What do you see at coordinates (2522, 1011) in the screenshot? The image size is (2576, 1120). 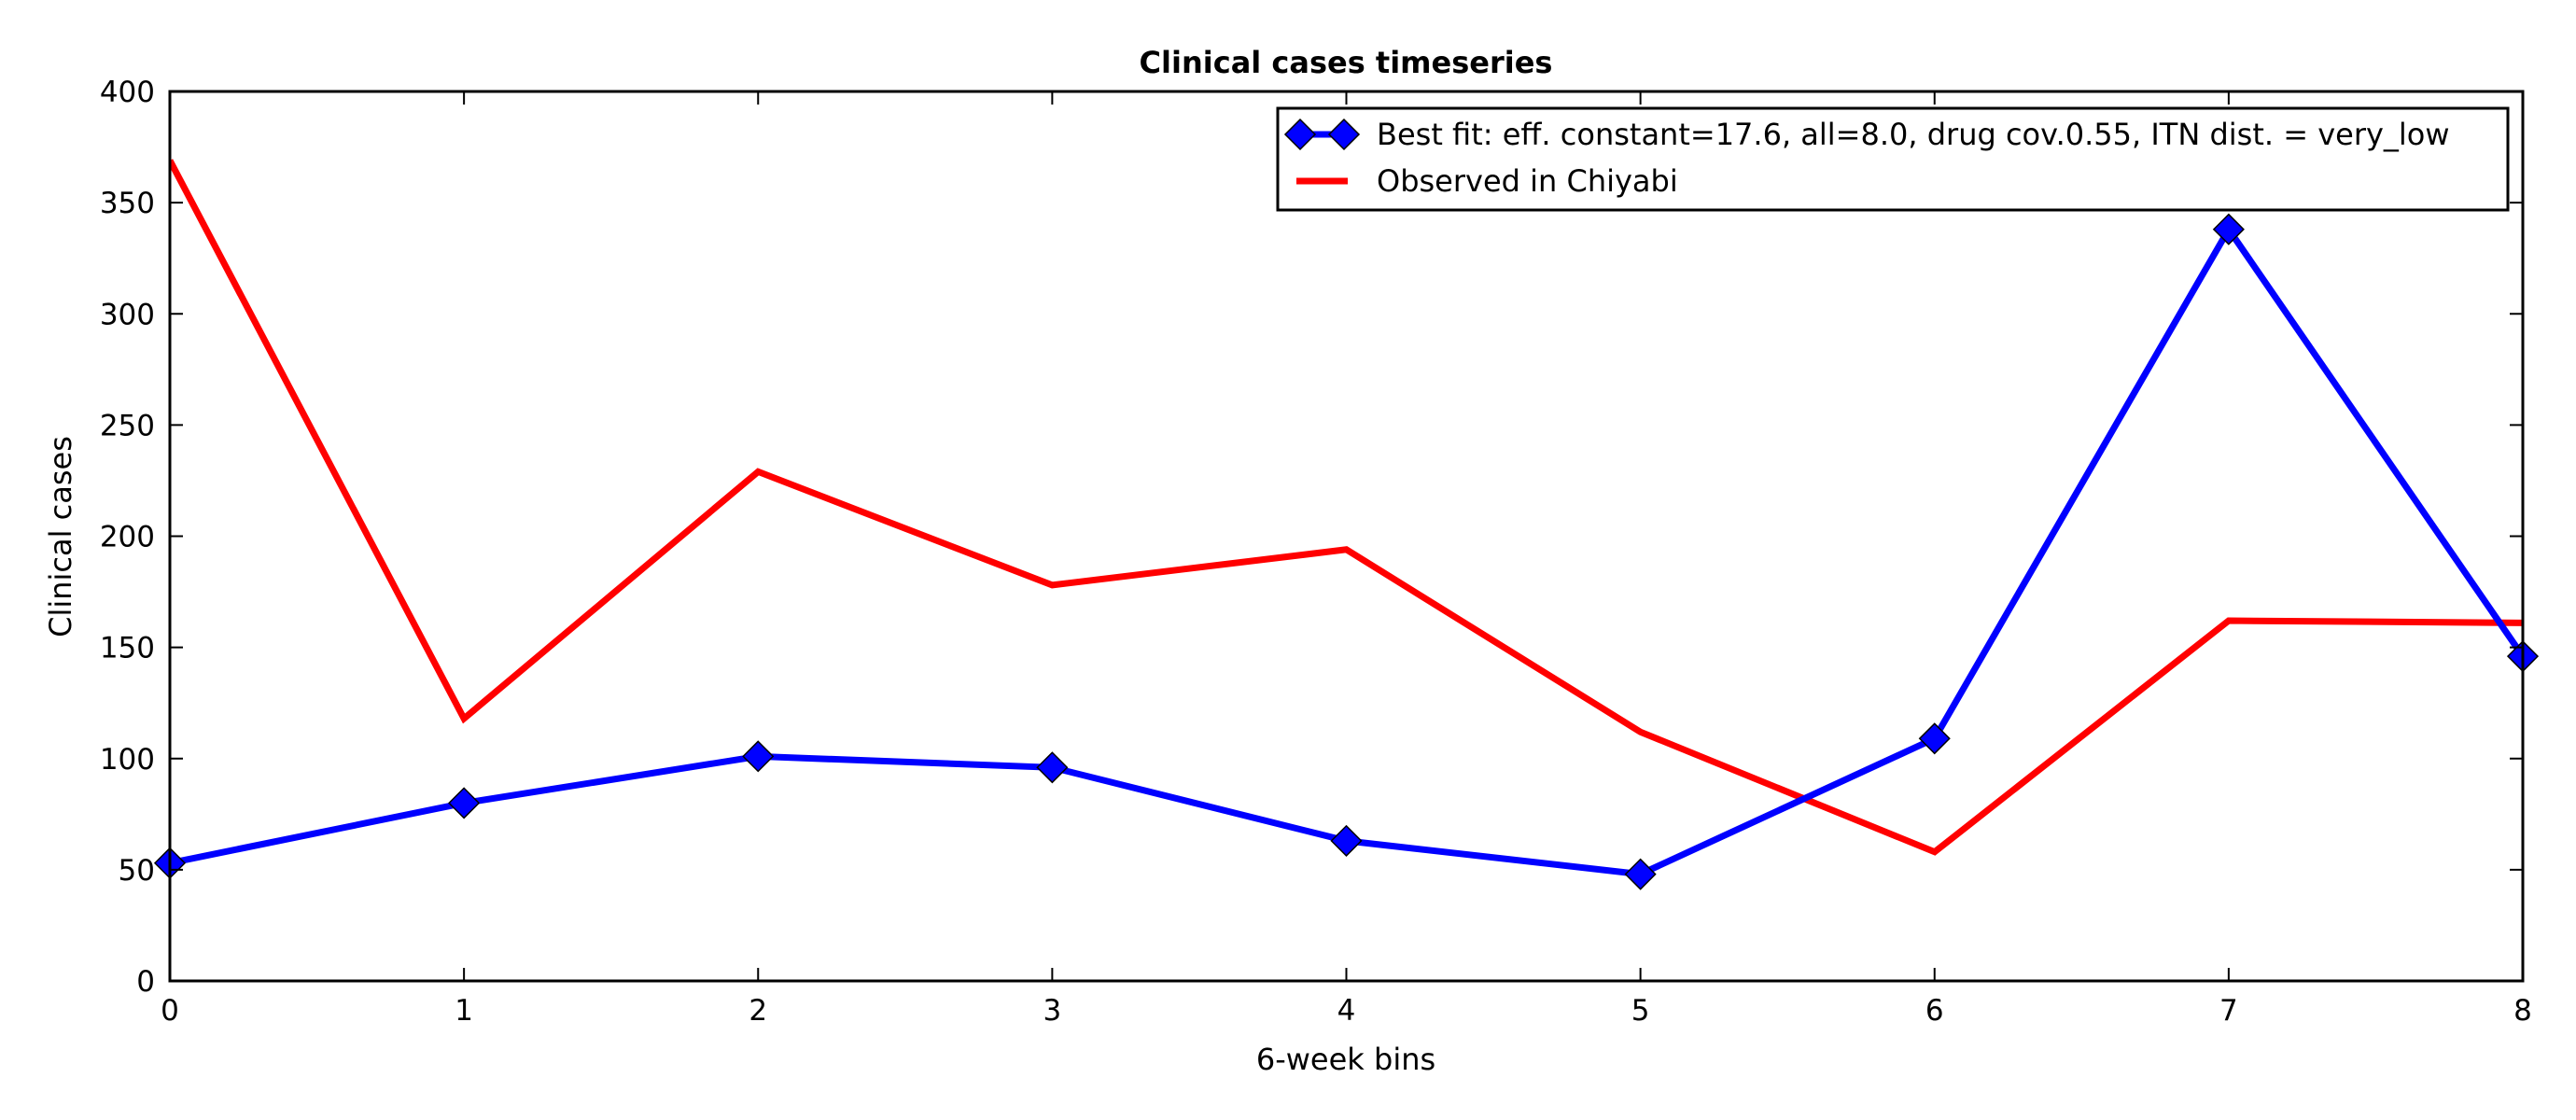 I see `x-tick-label: 8` at bounding box center [2522, 1011].